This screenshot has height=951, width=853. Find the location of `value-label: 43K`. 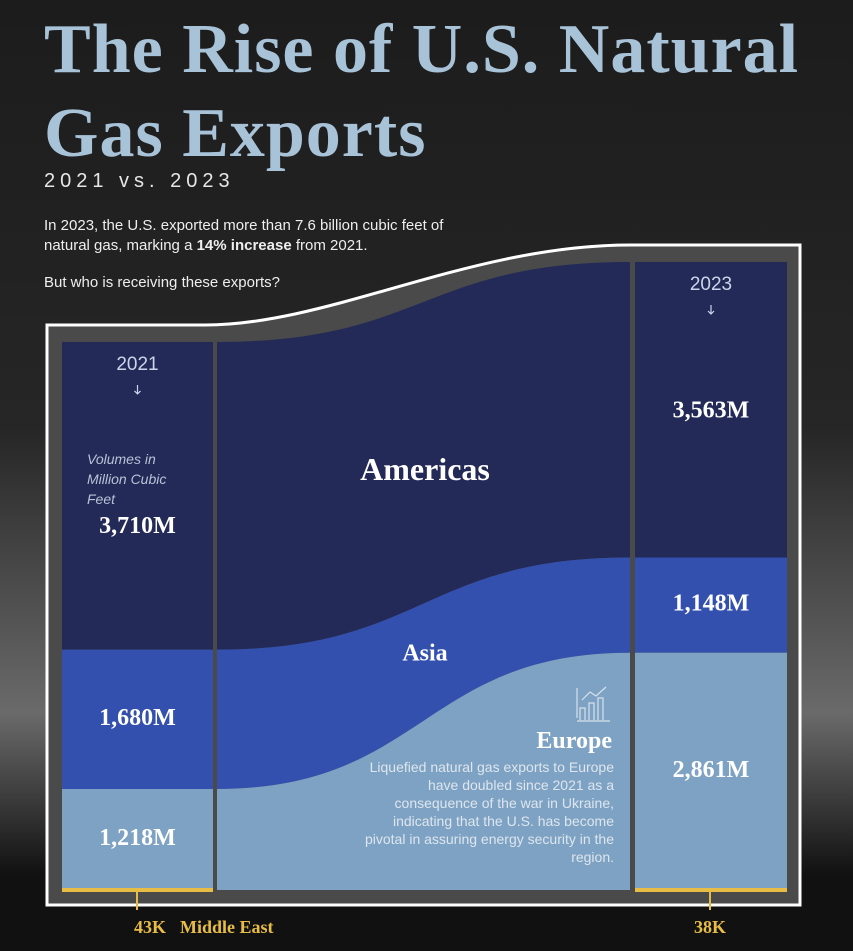

value-label: 43K is located at coordinates (150, 927).